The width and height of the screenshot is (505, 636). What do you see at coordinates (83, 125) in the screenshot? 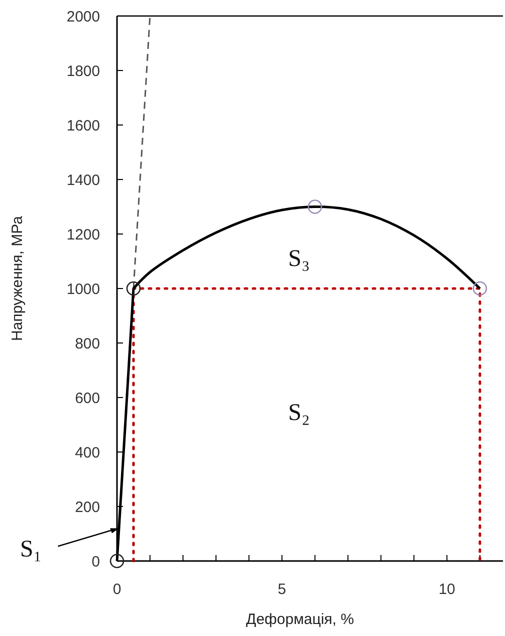
I see `y-tick-label: 1600` at bounding box center [83, 125].